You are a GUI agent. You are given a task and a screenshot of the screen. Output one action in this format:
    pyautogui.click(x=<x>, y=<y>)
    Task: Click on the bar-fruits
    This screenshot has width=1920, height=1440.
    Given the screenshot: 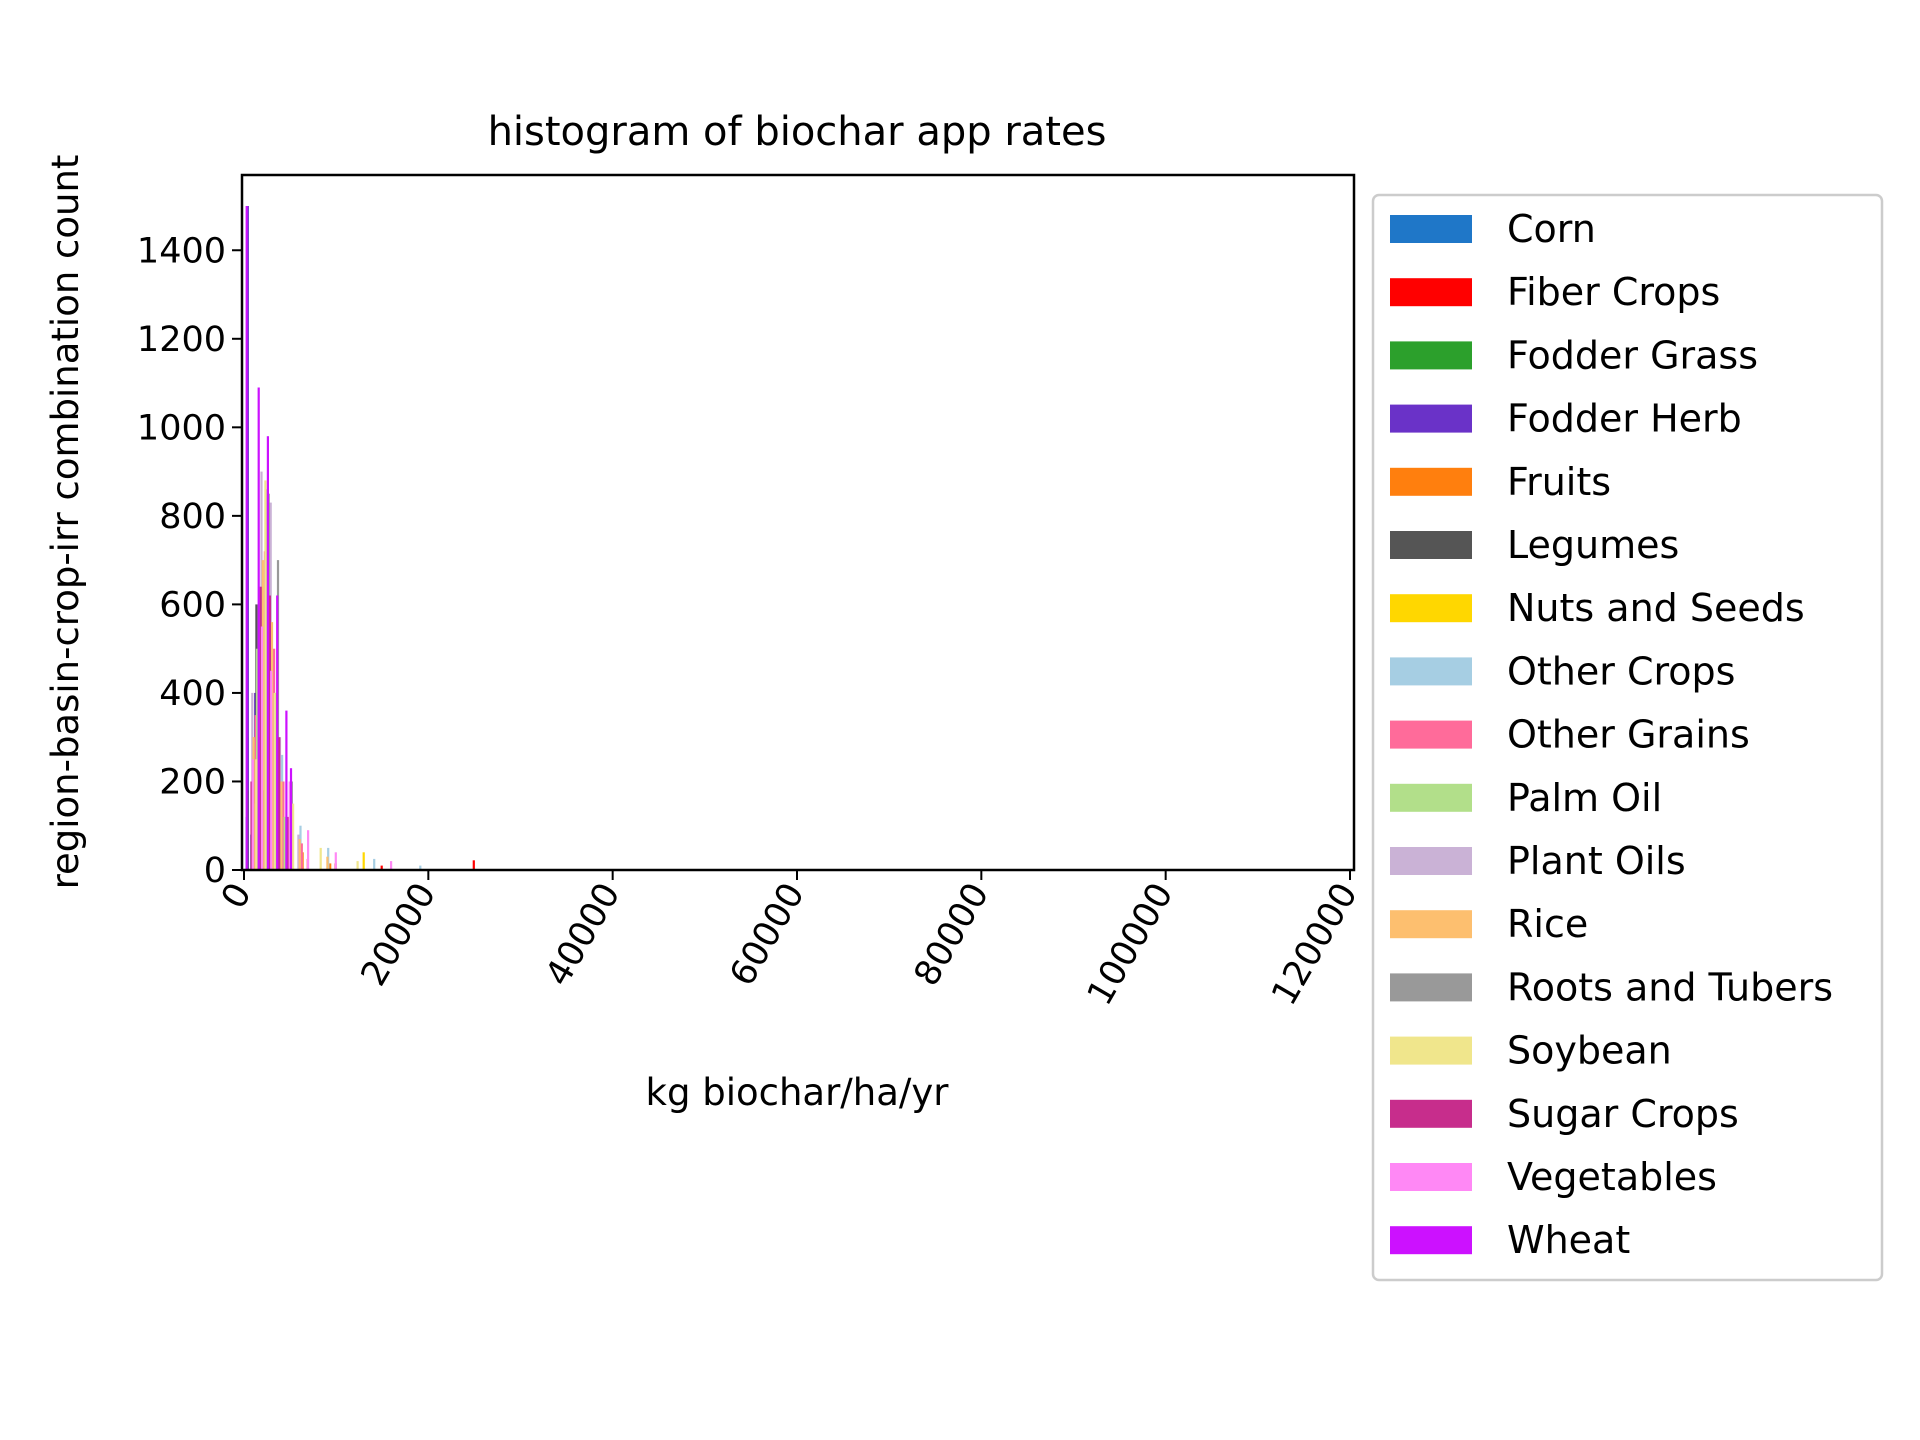 What is the action you would take?
    pyautogui.click(x=330, y=866)
    